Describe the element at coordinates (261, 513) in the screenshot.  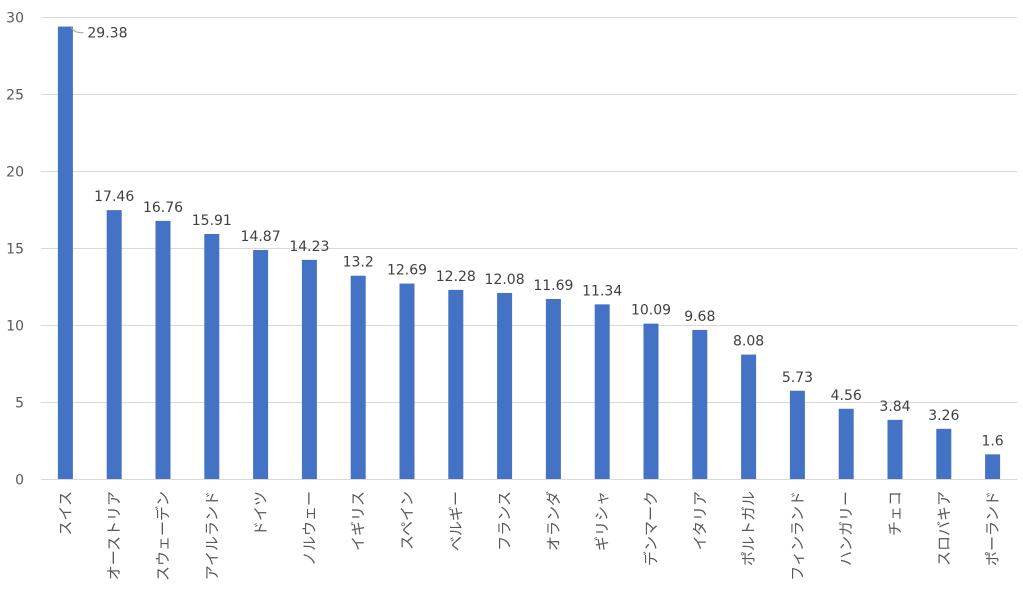
I see `category-label: ドイツ` at that location.